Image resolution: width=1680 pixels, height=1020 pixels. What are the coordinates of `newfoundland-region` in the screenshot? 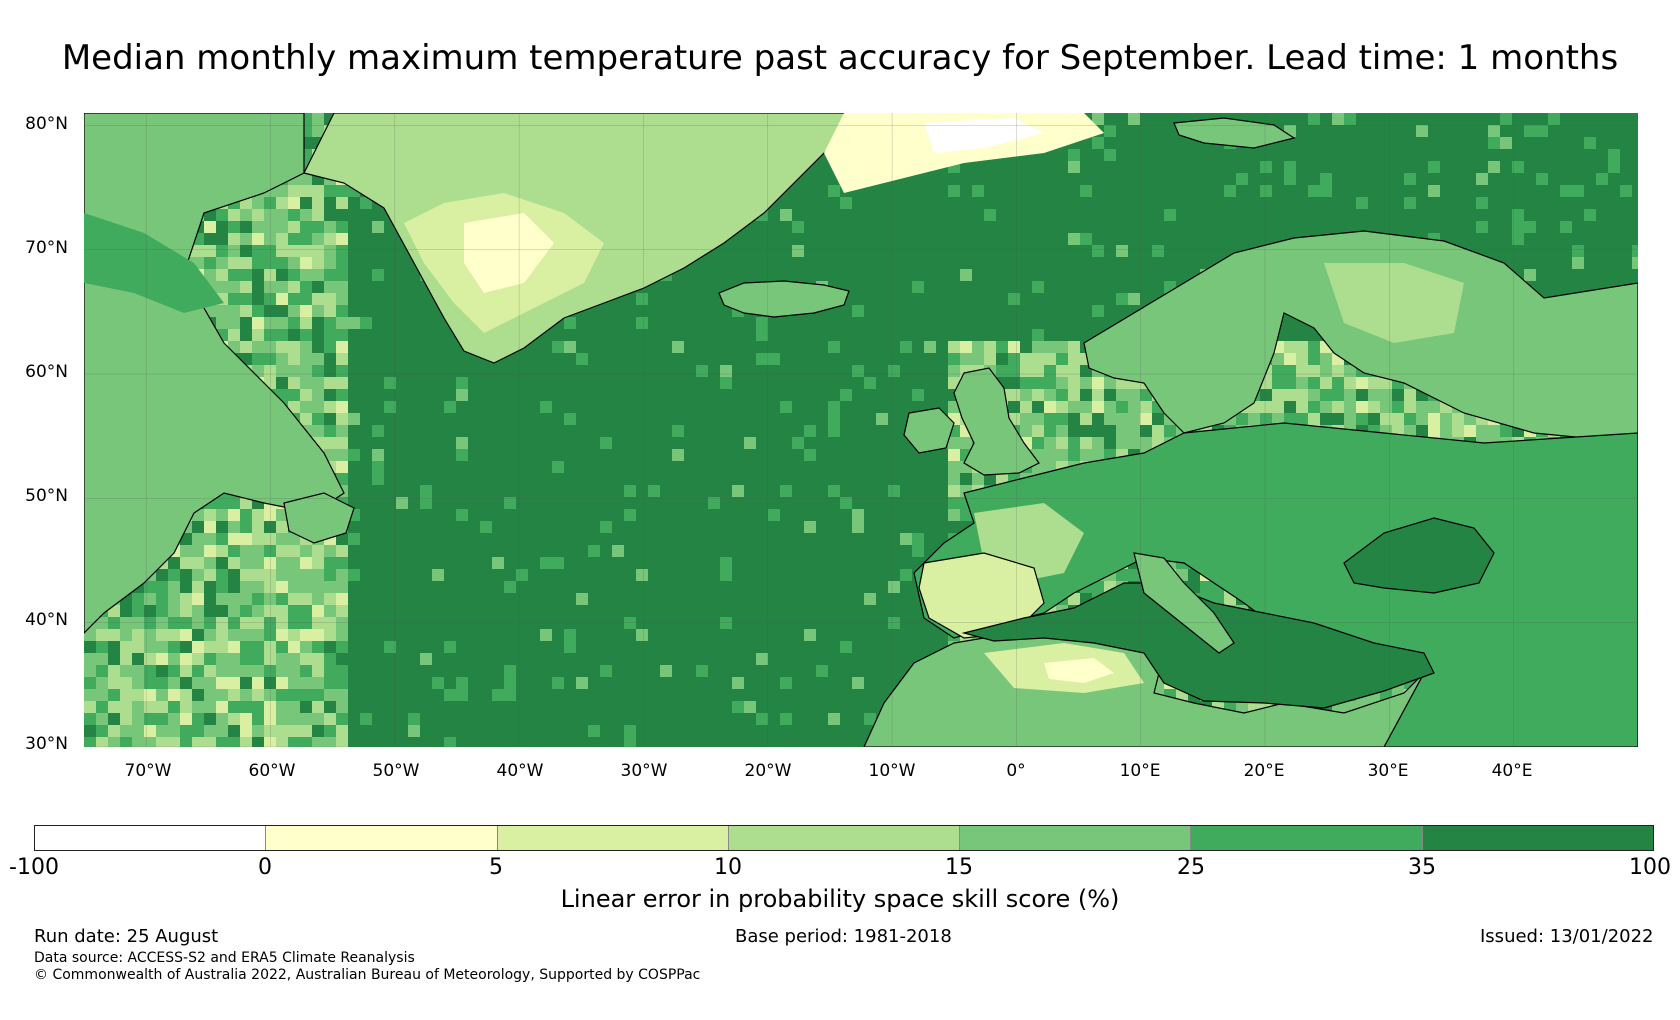 It's located at (319, 518).